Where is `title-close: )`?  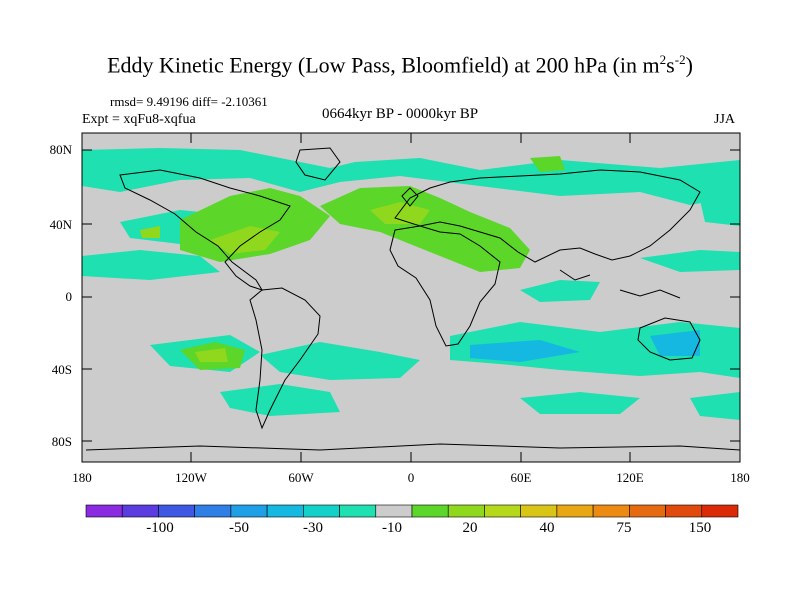 title-close: ) is located at coordinates (689, 65).